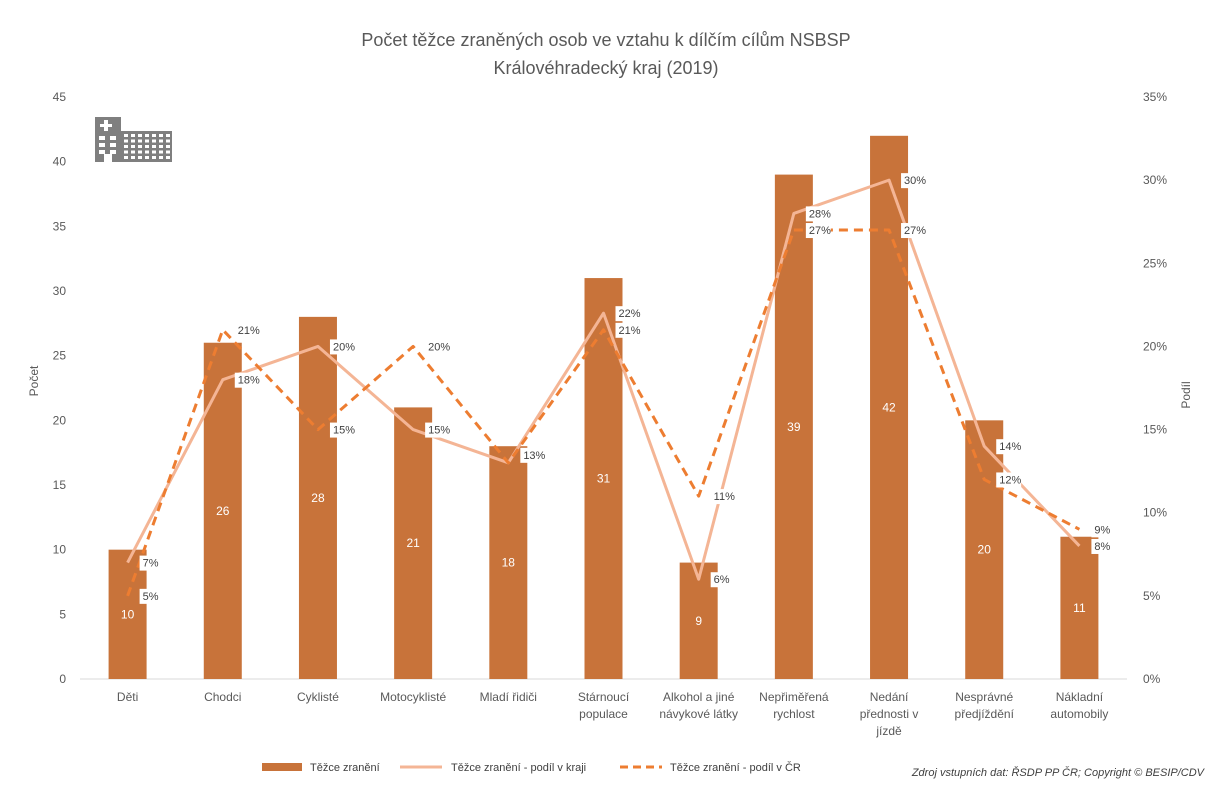 This screenshot has width=1213, height=785. What do you see at coordinates (794, 705) in the screenshot?
I see `x-tick-label: Nepřiměřená rychlost` at bounding box center [794, 705].